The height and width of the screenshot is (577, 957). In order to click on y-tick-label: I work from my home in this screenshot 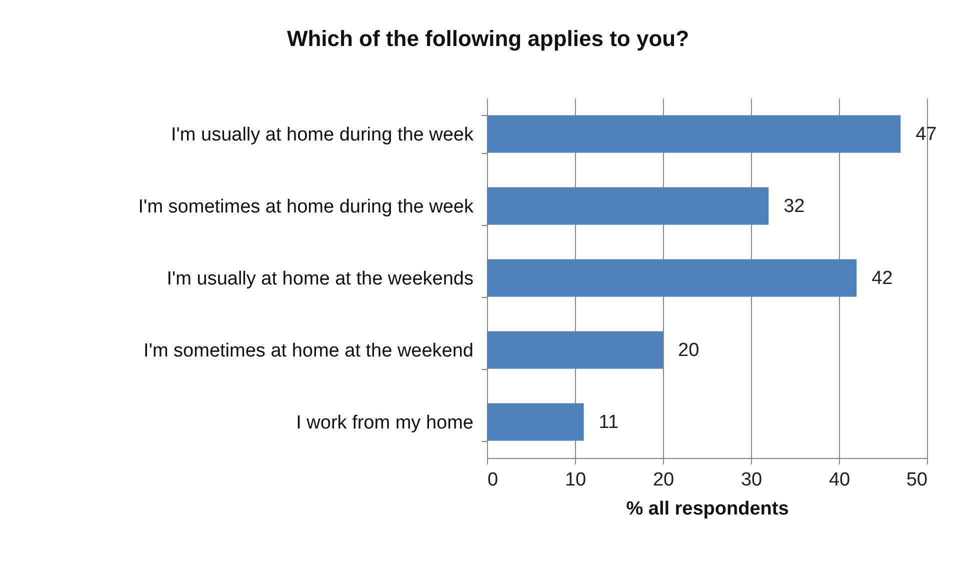, I will do `click(385, 423)`.